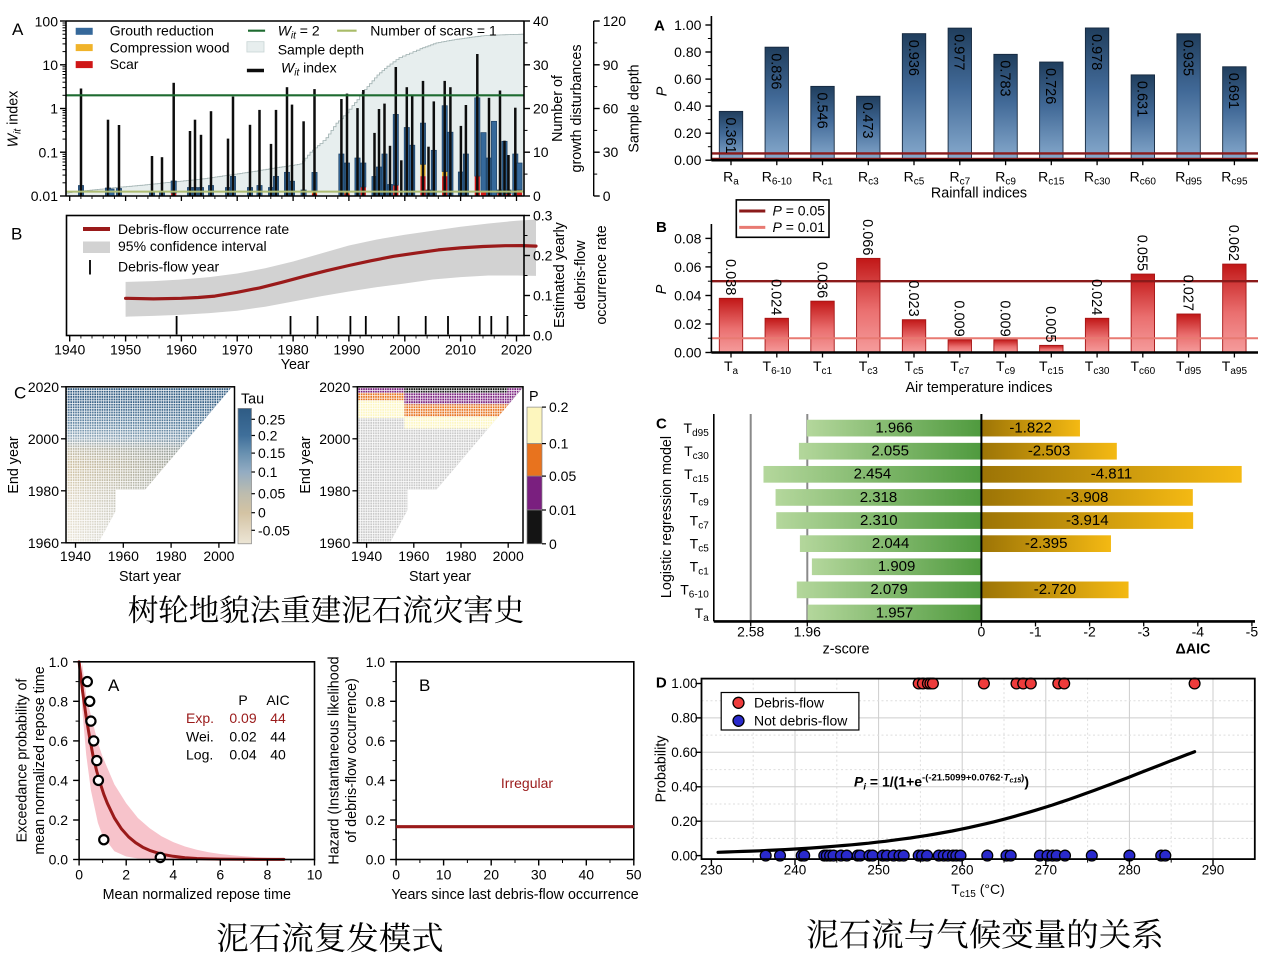 The width and height of the screenshot is (1269, 965). What do you see at coordinates (635, 108) in the screenshot?
I see `svg-text: Sample depth` at bounding box center [635, 108].